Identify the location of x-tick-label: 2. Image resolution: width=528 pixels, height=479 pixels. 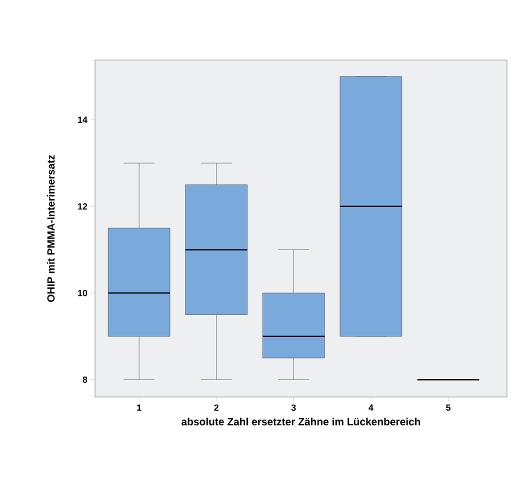
(216, 407).